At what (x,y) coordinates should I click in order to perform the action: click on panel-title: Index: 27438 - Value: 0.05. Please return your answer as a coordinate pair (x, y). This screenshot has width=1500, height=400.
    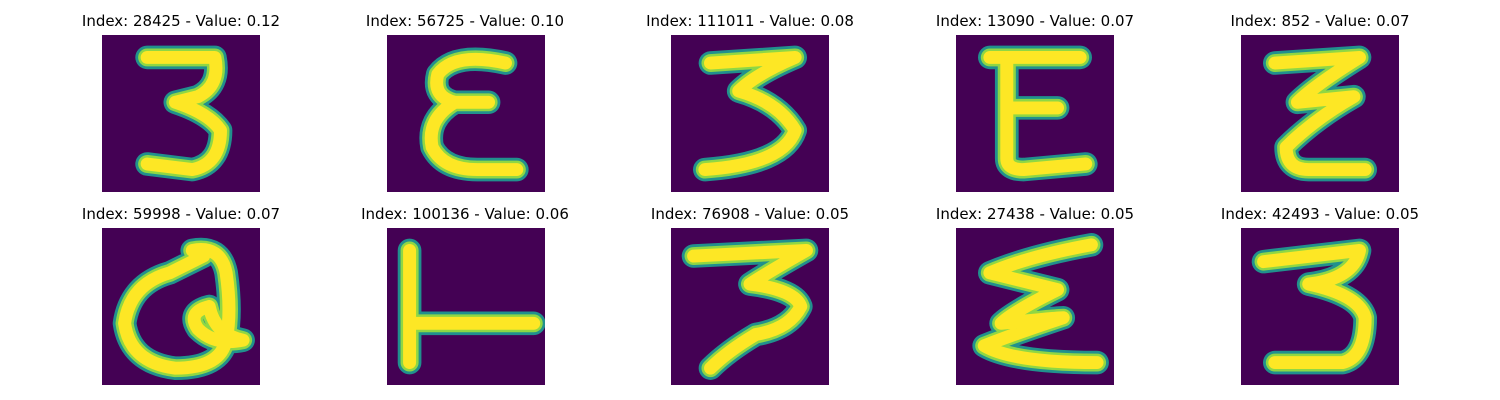
    Looking at the image, I should click on (1035, 214).